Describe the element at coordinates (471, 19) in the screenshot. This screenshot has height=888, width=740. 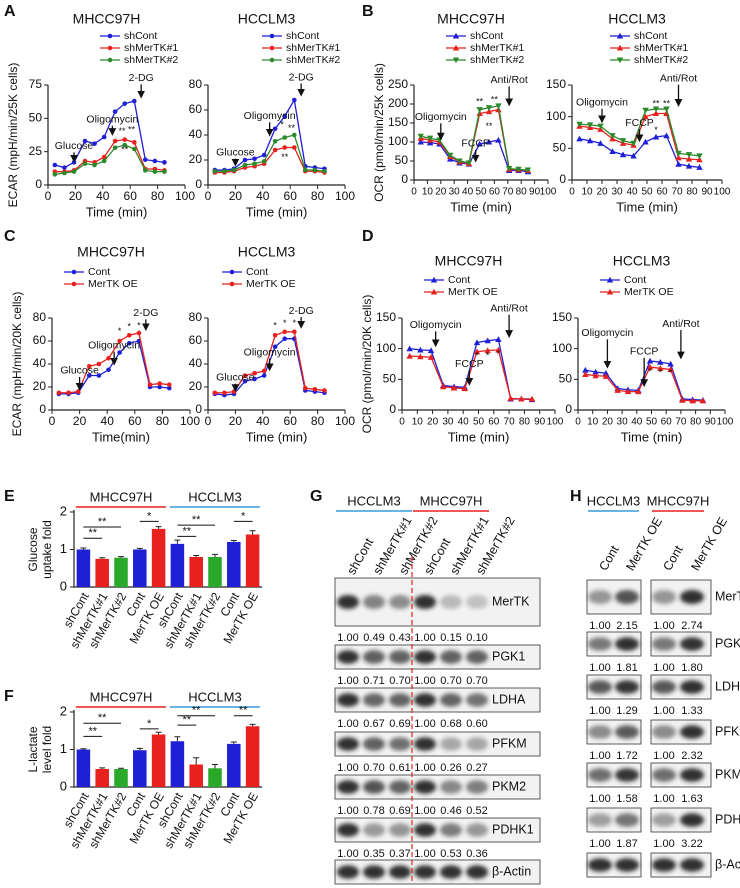
I see `chart-title: MHCC97H` at that location.